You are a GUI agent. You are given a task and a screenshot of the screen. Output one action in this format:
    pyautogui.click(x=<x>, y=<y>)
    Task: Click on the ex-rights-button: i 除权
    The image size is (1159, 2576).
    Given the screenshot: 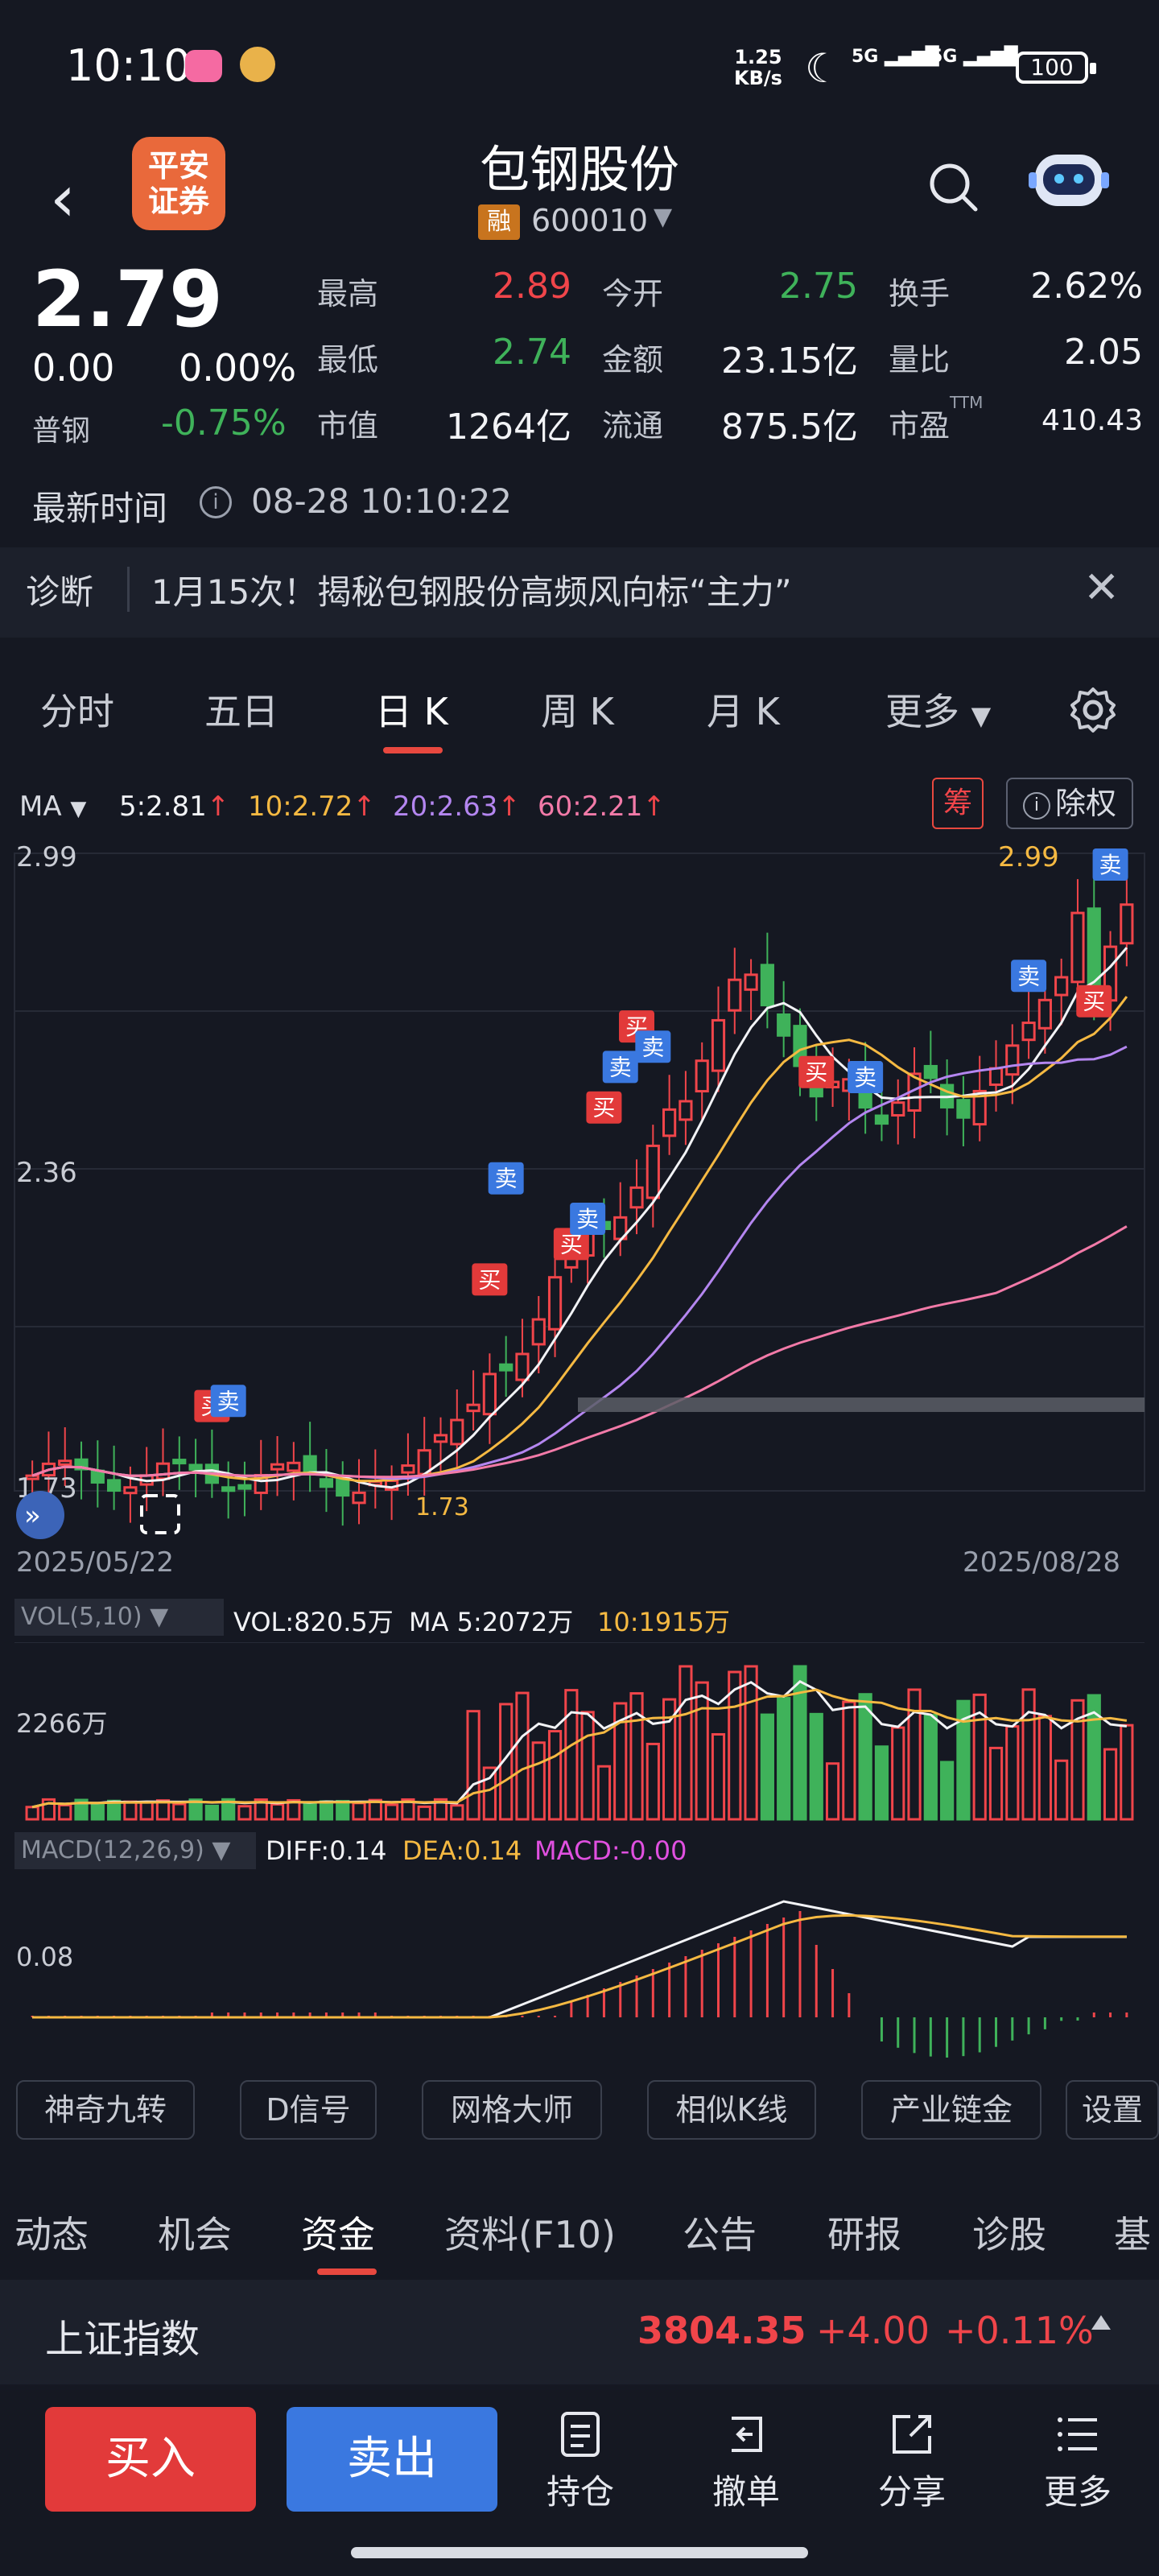 What is the action you would take?
    pyautogui.click(x=1069, y=803)
    